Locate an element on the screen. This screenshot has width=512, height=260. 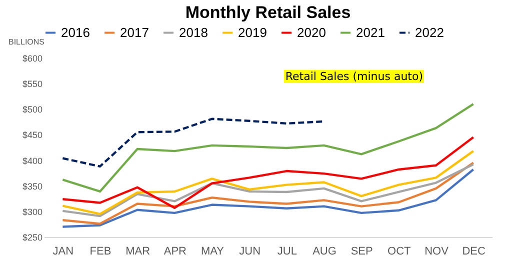
y-tick-label: $350 is located at coordinates (32, 186).